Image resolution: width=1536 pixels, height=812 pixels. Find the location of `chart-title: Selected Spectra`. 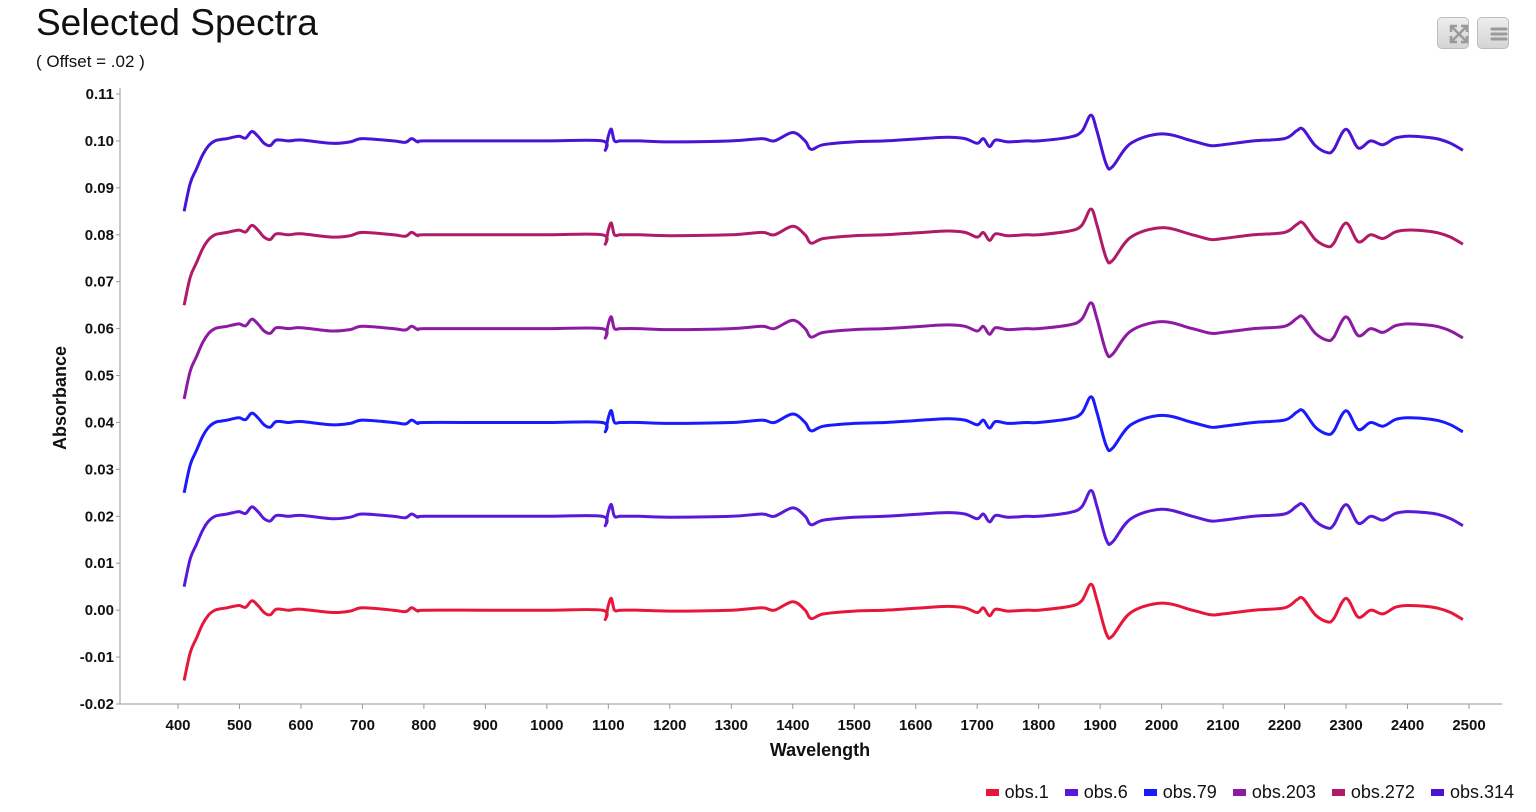

chart-title: Selected Spectra is located at coordinates (177, 22).